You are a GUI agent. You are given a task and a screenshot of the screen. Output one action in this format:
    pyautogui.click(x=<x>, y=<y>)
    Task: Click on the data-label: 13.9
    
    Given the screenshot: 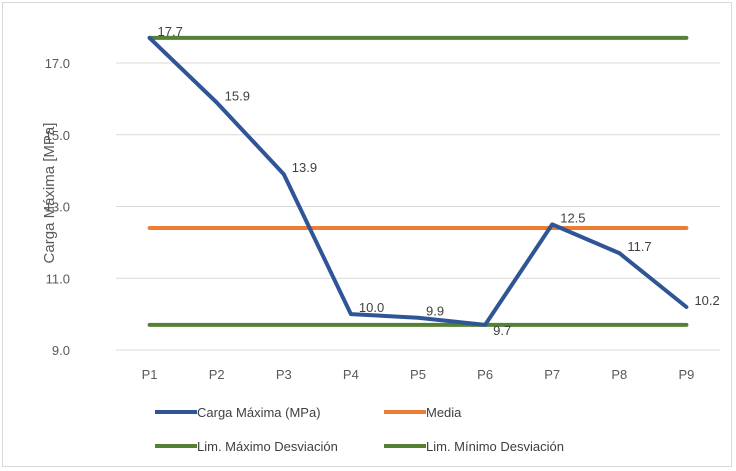 What is the action you would take?
    pyautogui.click(x=304, y=167)
    